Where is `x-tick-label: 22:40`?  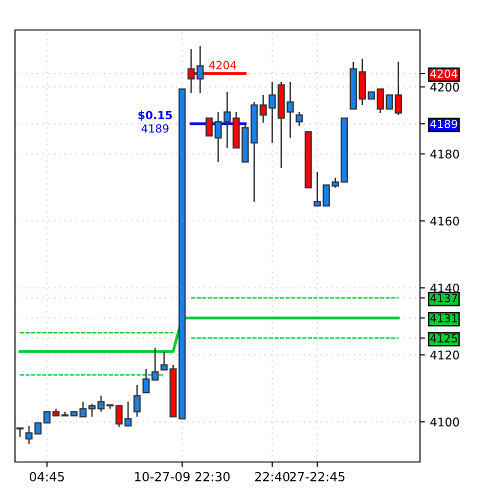 x-tick-label: 22:40 is located at coordinates (272, 477).